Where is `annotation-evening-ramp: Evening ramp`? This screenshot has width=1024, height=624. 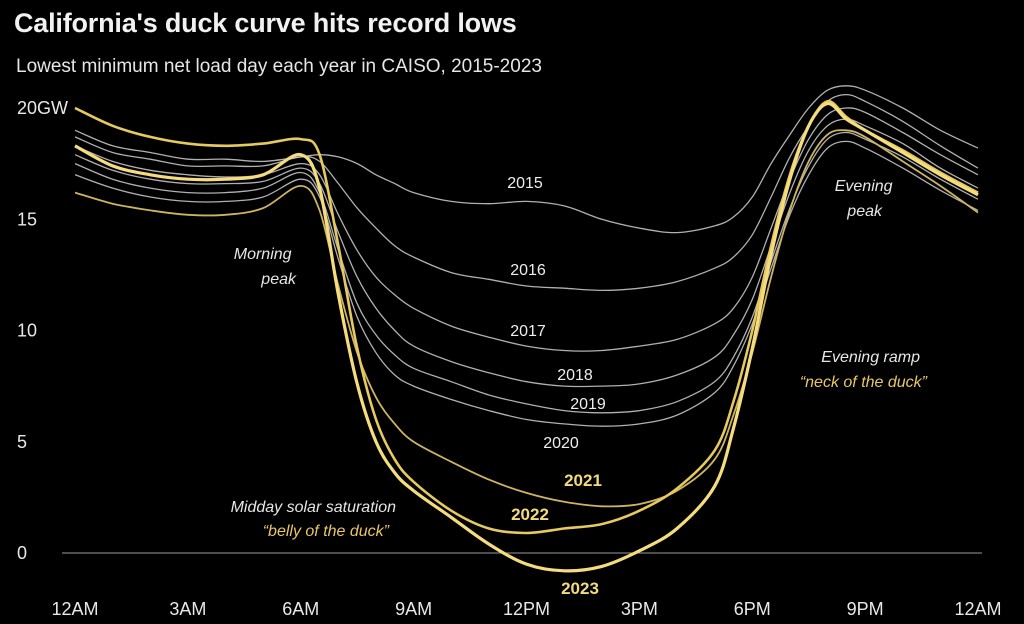
annotation-evening-ramp: Evening ramp is located at coordinates (870, 357).